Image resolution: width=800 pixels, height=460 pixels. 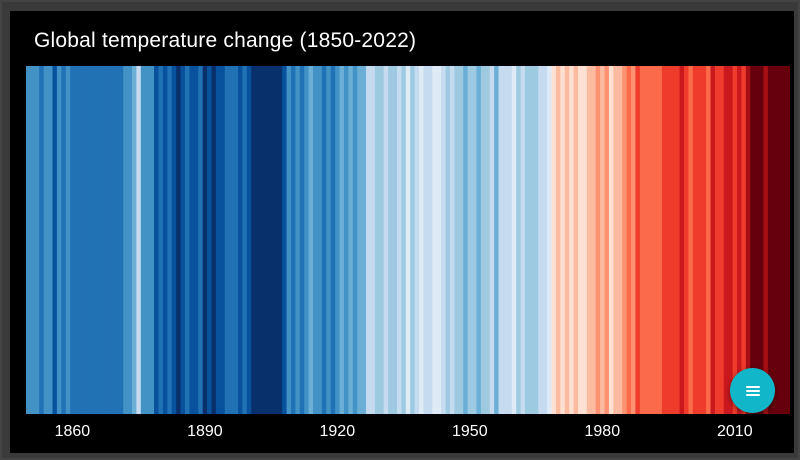 What do you see at coordinates (430, 240) in the screenshot?
I see `stripe-1941` at bounding box center [430, 240].